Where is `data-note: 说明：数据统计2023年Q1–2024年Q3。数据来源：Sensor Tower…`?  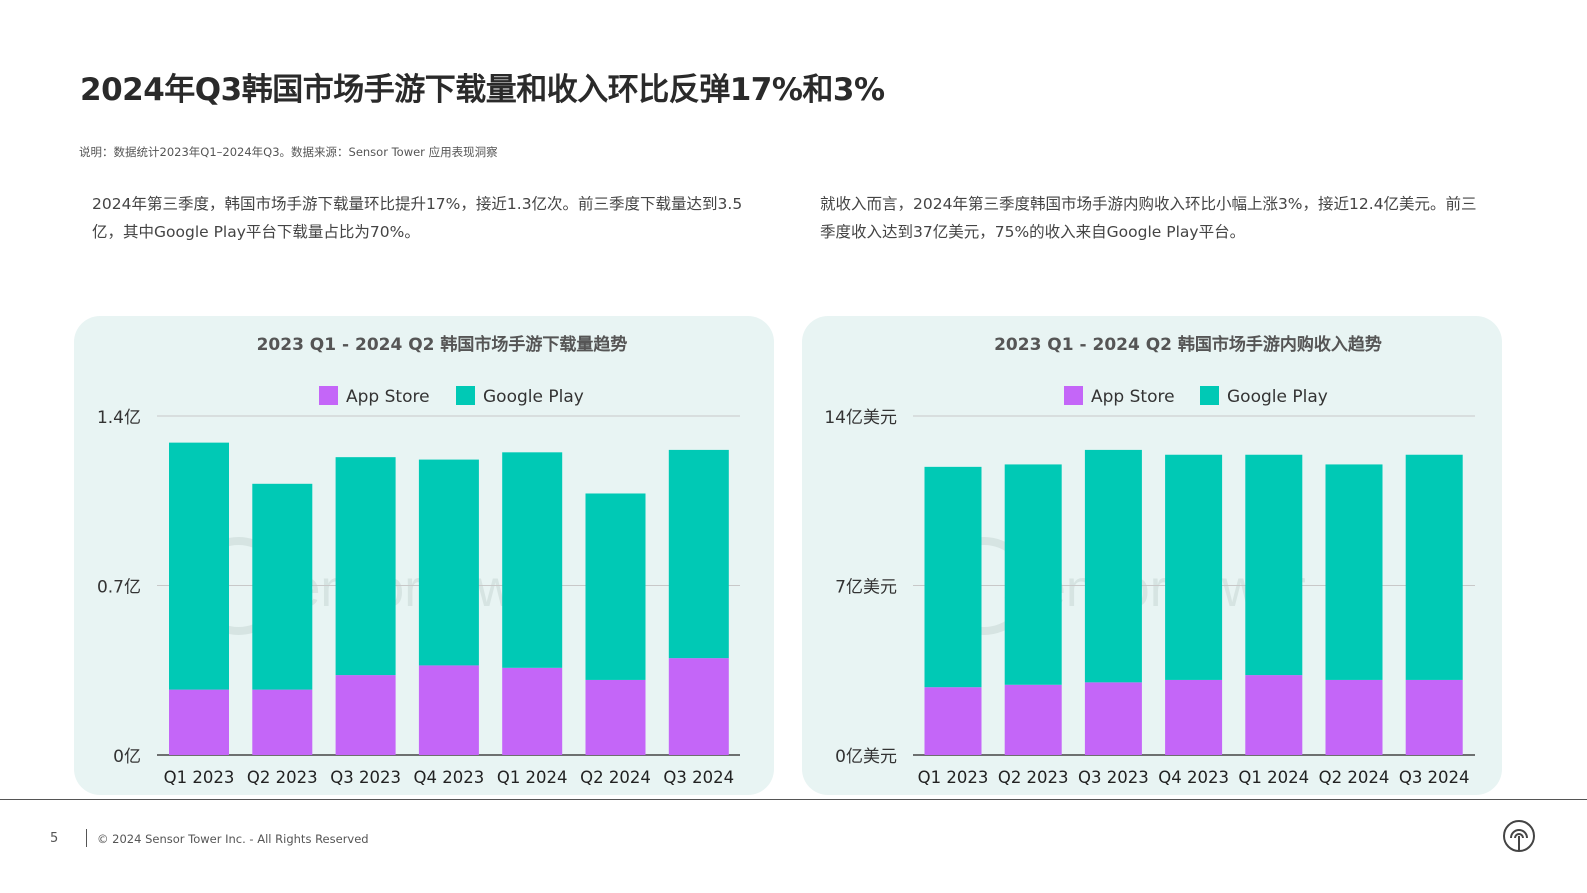
data-note: 说明：数据统计2023年Q1–2024年Q3。数据来源：Sensor Tower… is located at coordinates (288, 152).